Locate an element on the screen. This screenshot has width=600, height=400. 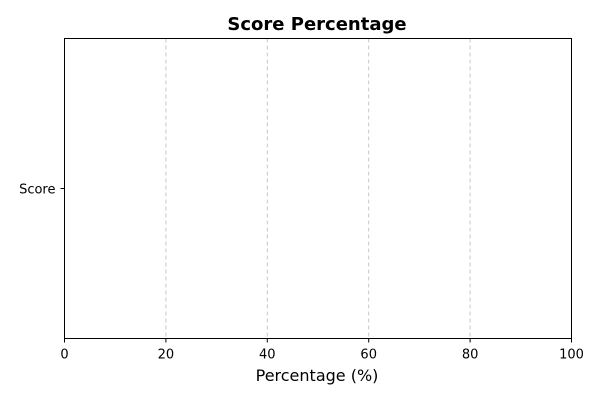
x-tick-label: 100 is located at coordinates (571, 355).